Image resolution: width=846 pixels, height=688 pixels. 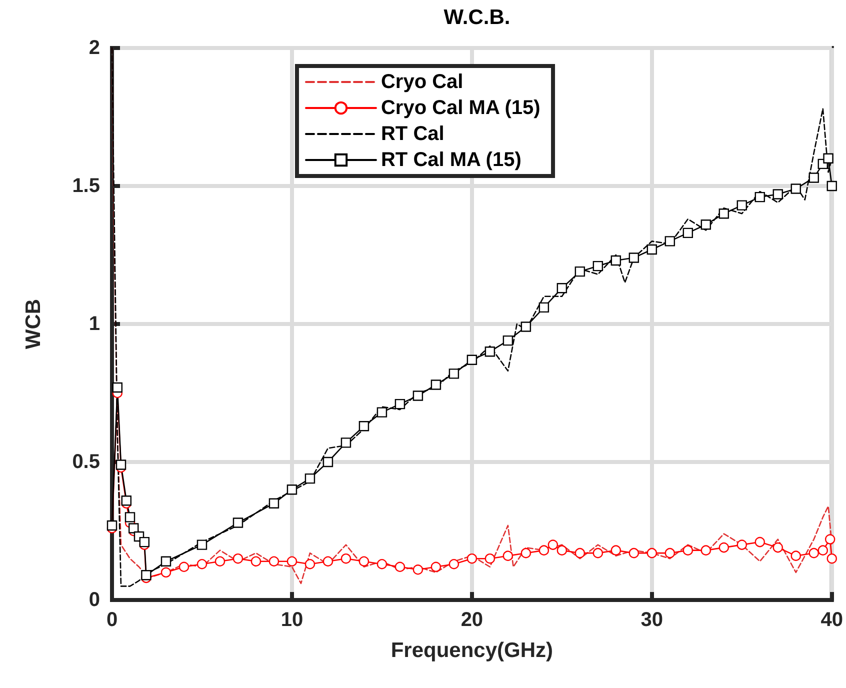 What do you see at coordinates (412, 134) in the screenshot?
I see `legend-label: RT Cal` at bounding box center [412, 134].